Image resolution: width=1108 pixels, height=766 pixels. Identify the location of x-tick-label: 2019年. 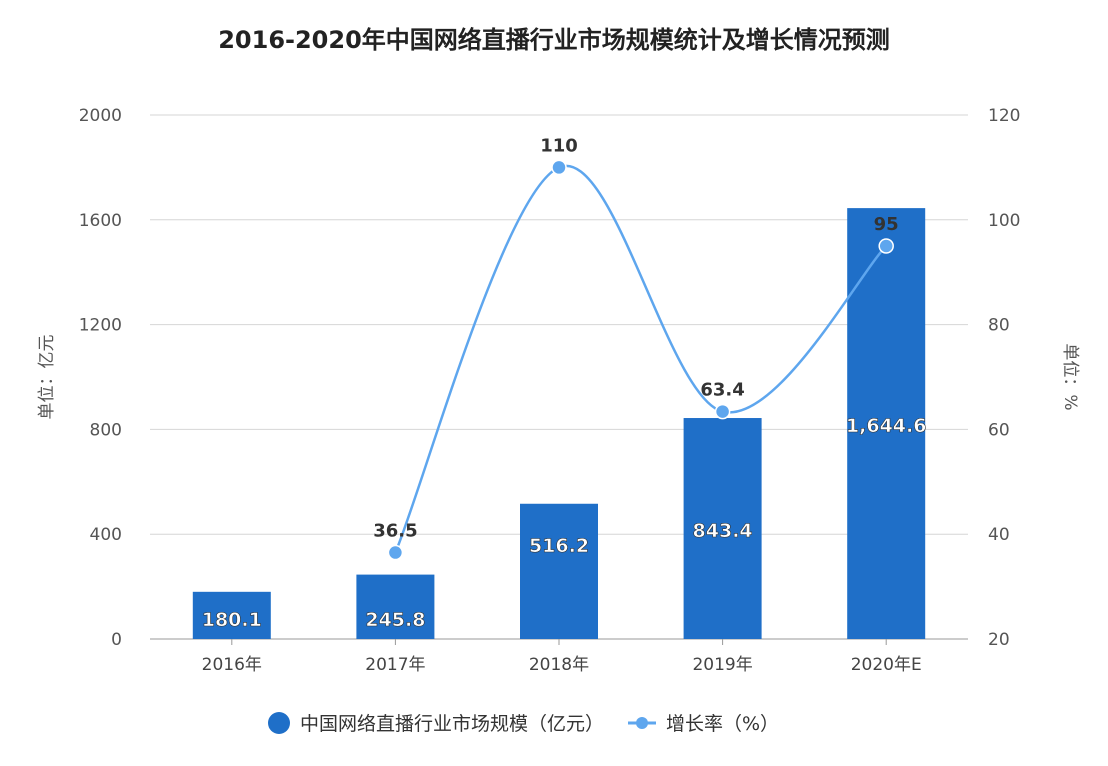
(722, 665).